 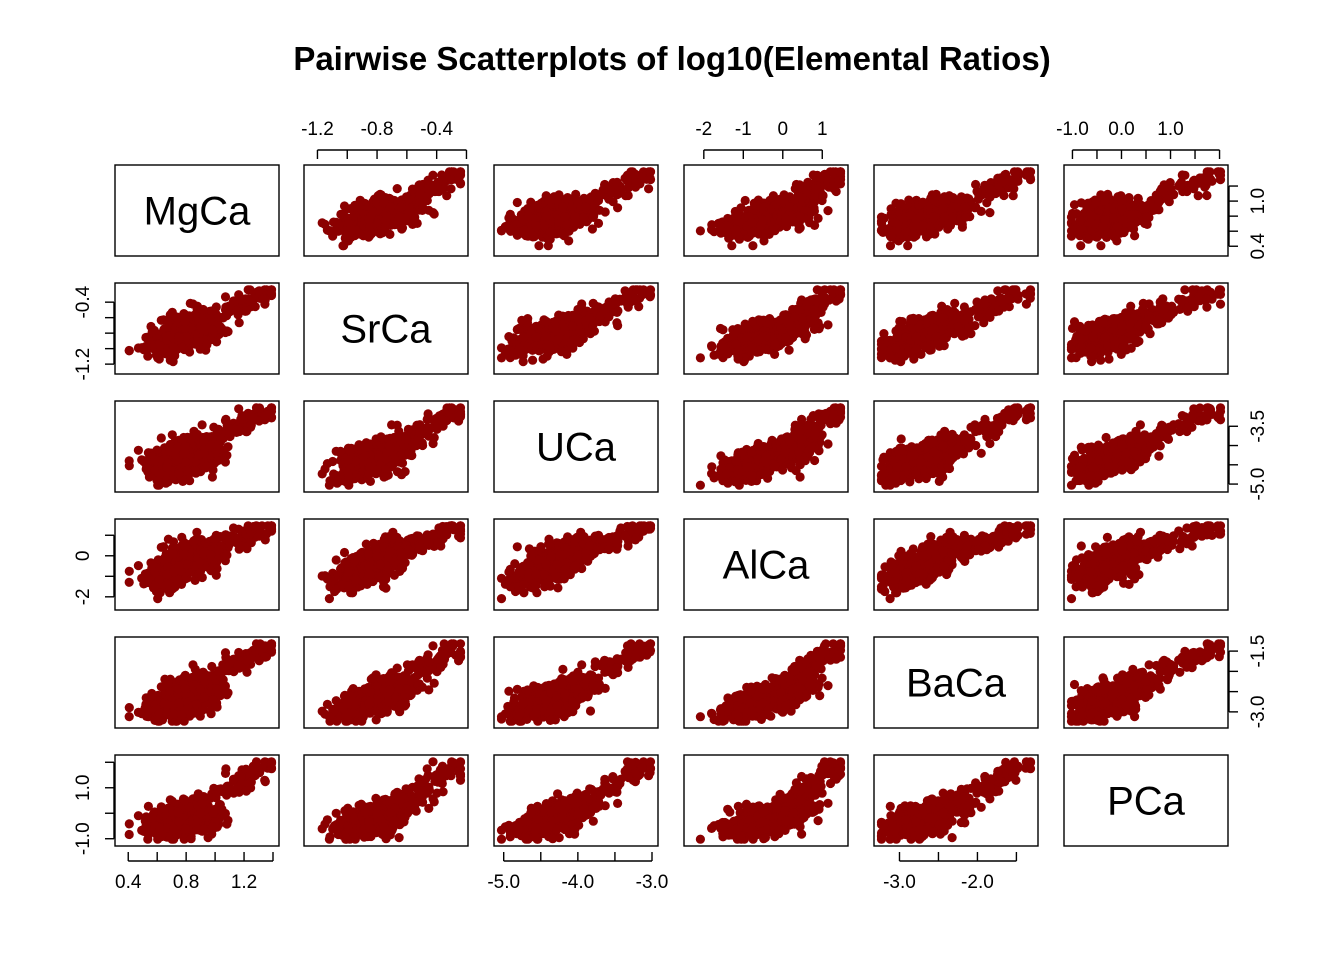 I want to click on panel-SrCa-MgCa, so click(x=197, y=328).